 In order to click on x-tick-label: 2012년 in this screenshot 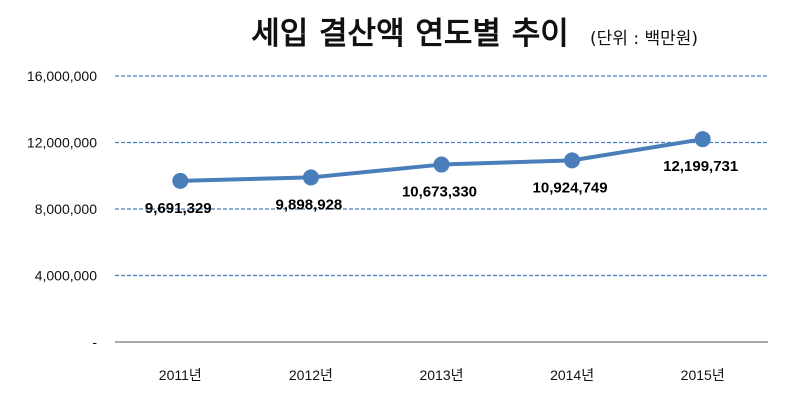, I will do `click(311, 375)`.